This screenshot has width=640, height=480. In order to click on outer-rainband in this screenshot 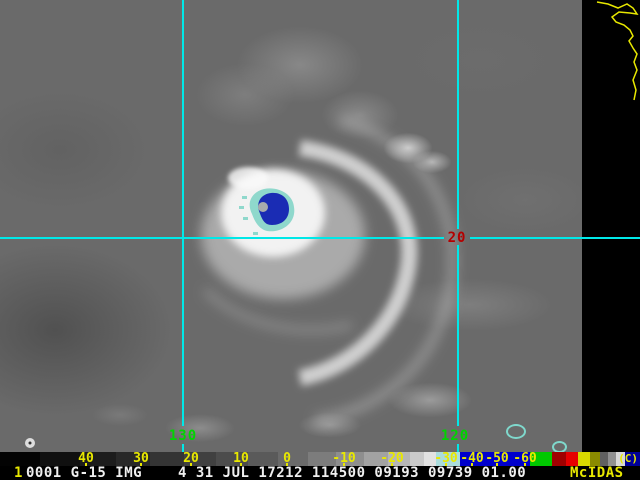, I will do `click(386, 270)`.